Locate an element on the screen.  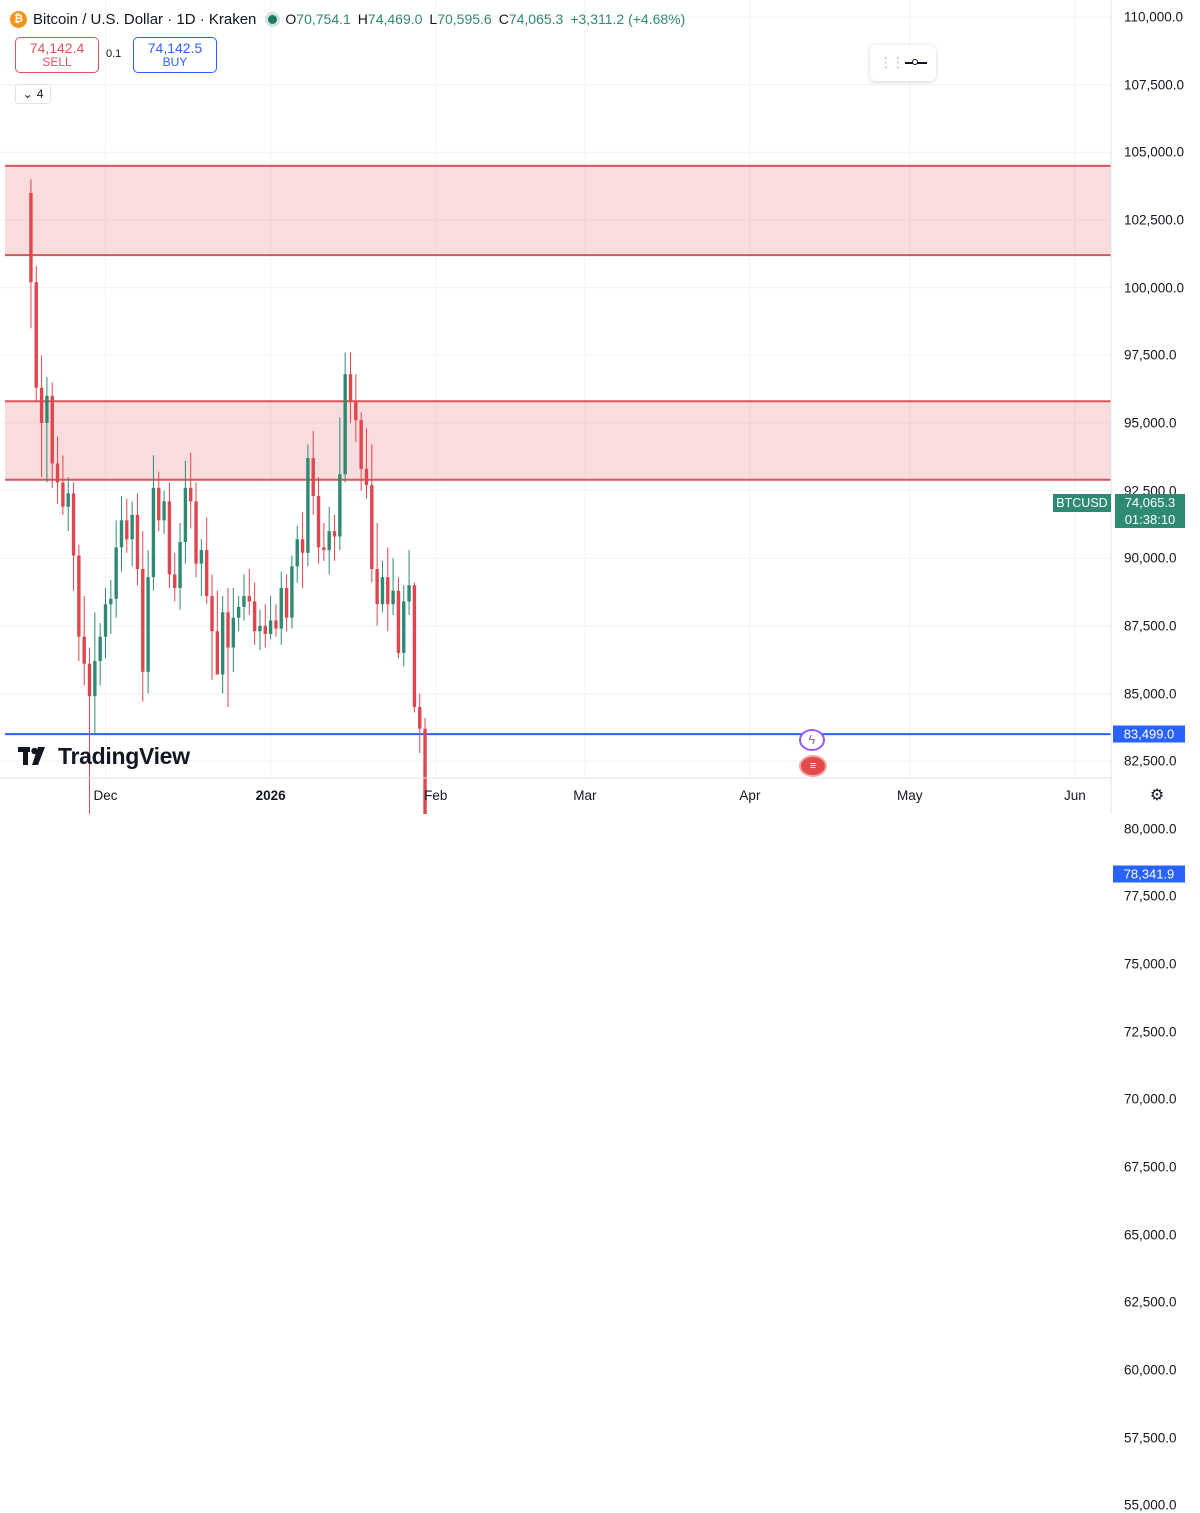
spread-value: 0.1 is located at coordinates (114, 54).